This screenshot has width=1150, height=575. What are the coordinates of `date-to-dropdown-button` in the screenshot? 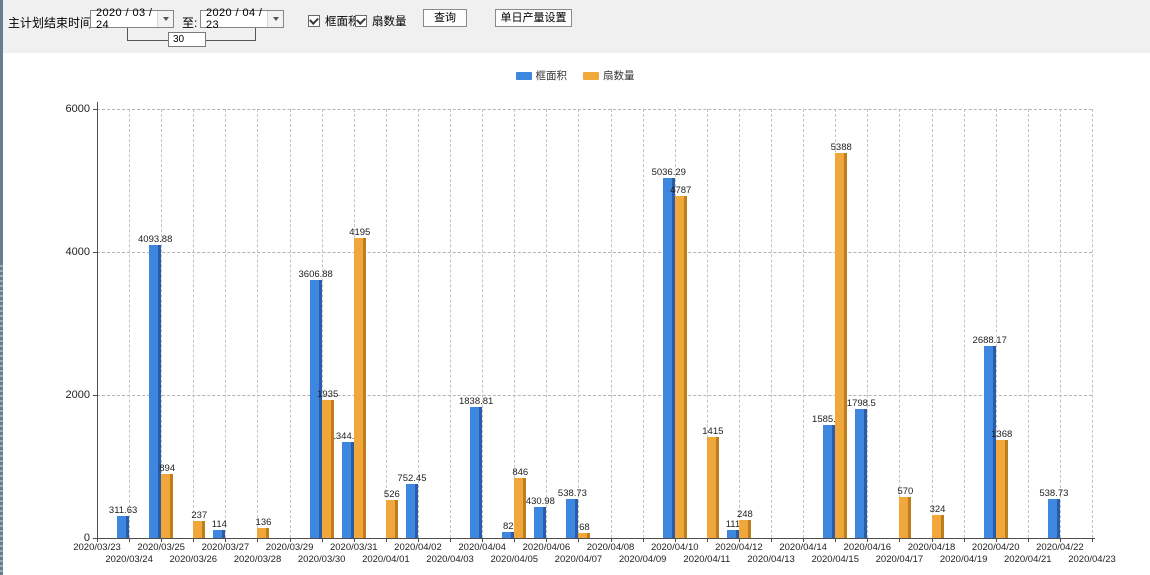 It's located at (275, 19).